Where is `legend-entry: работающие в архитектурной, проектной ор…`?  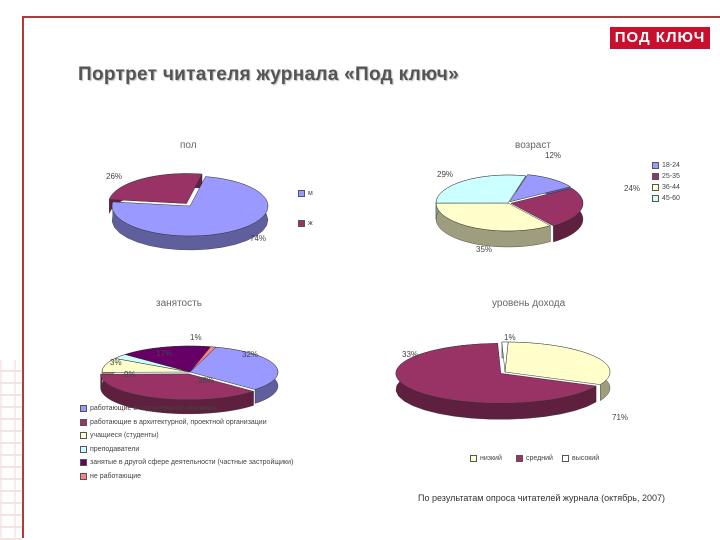
legend-entry: работающие в архитектурной, проектной ор… is located at coordinates (173, 422).